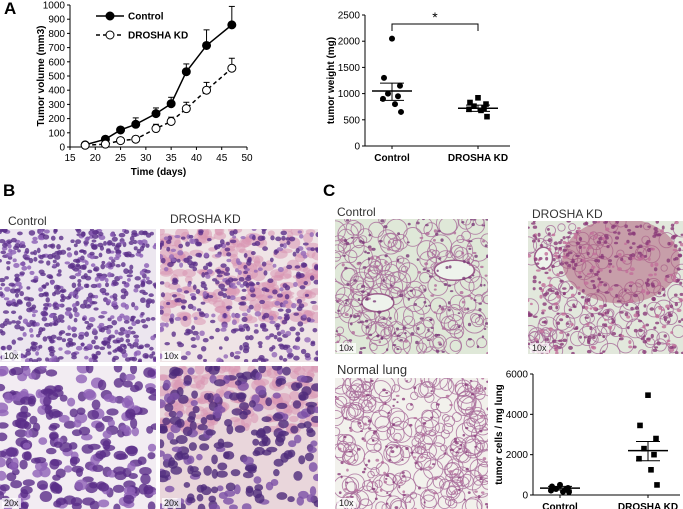 Image resolution: width=683 pixels, height=509 pixels. I want to click on lung-micrograph-control-10x: 10x, so click(411, 286).